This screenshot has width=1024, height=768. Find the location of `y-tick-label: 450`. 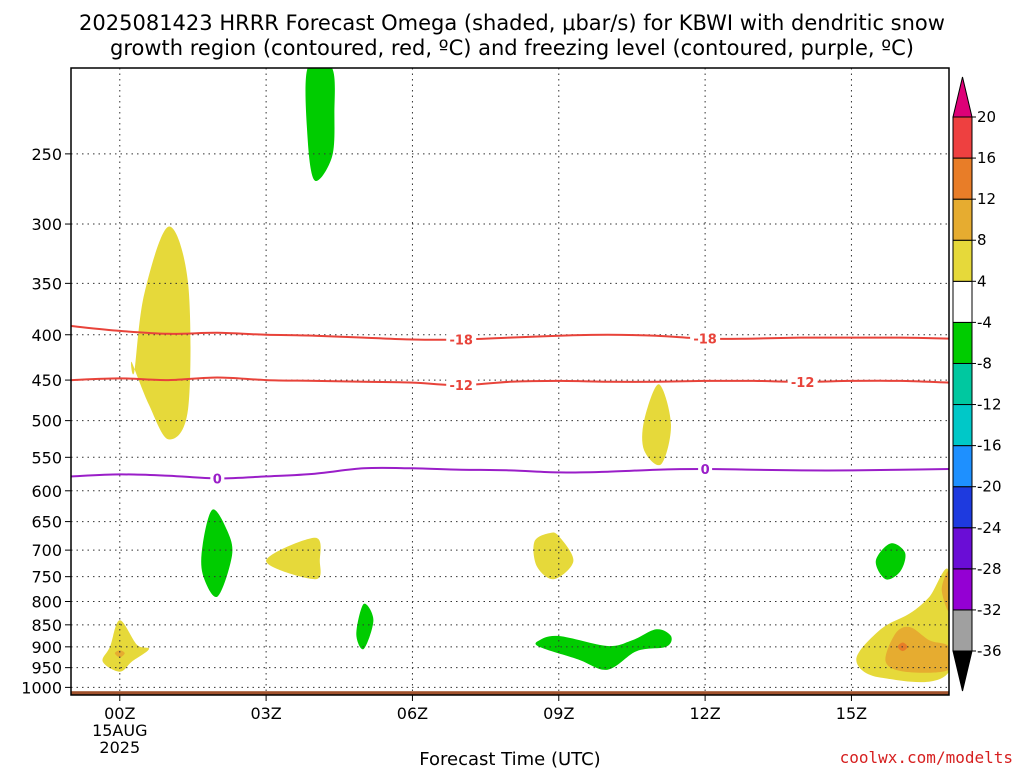

y-tick-label: 450 is located at coordinates (46, 380).